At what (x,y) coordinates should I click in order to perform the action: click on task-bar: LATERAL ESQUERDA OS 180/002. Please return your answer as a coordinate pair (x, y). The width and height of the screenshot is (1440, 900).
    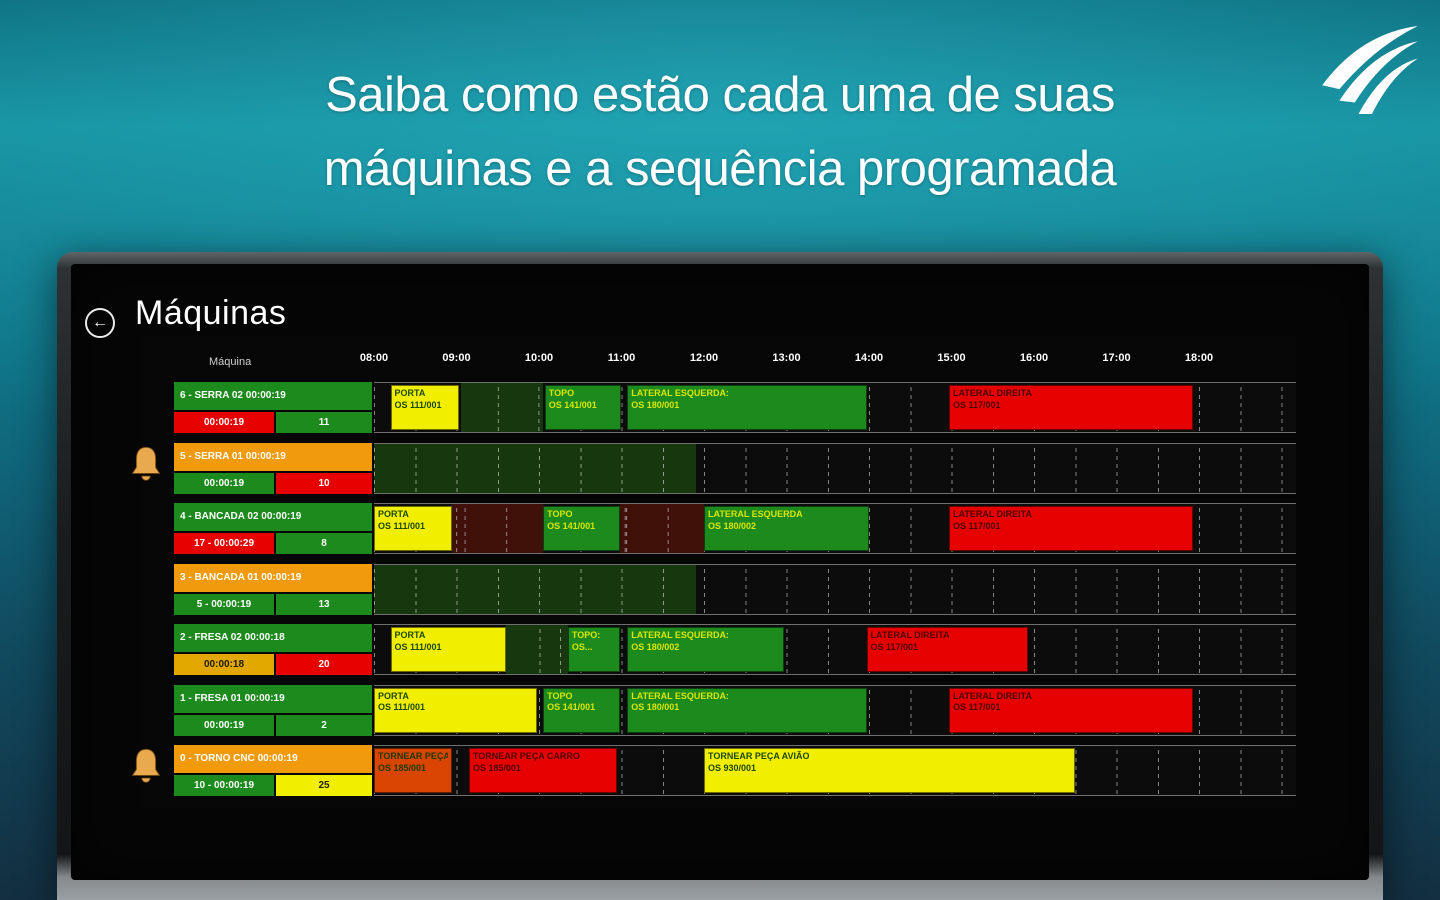
    Looking at the image, I should click on (786, 528).